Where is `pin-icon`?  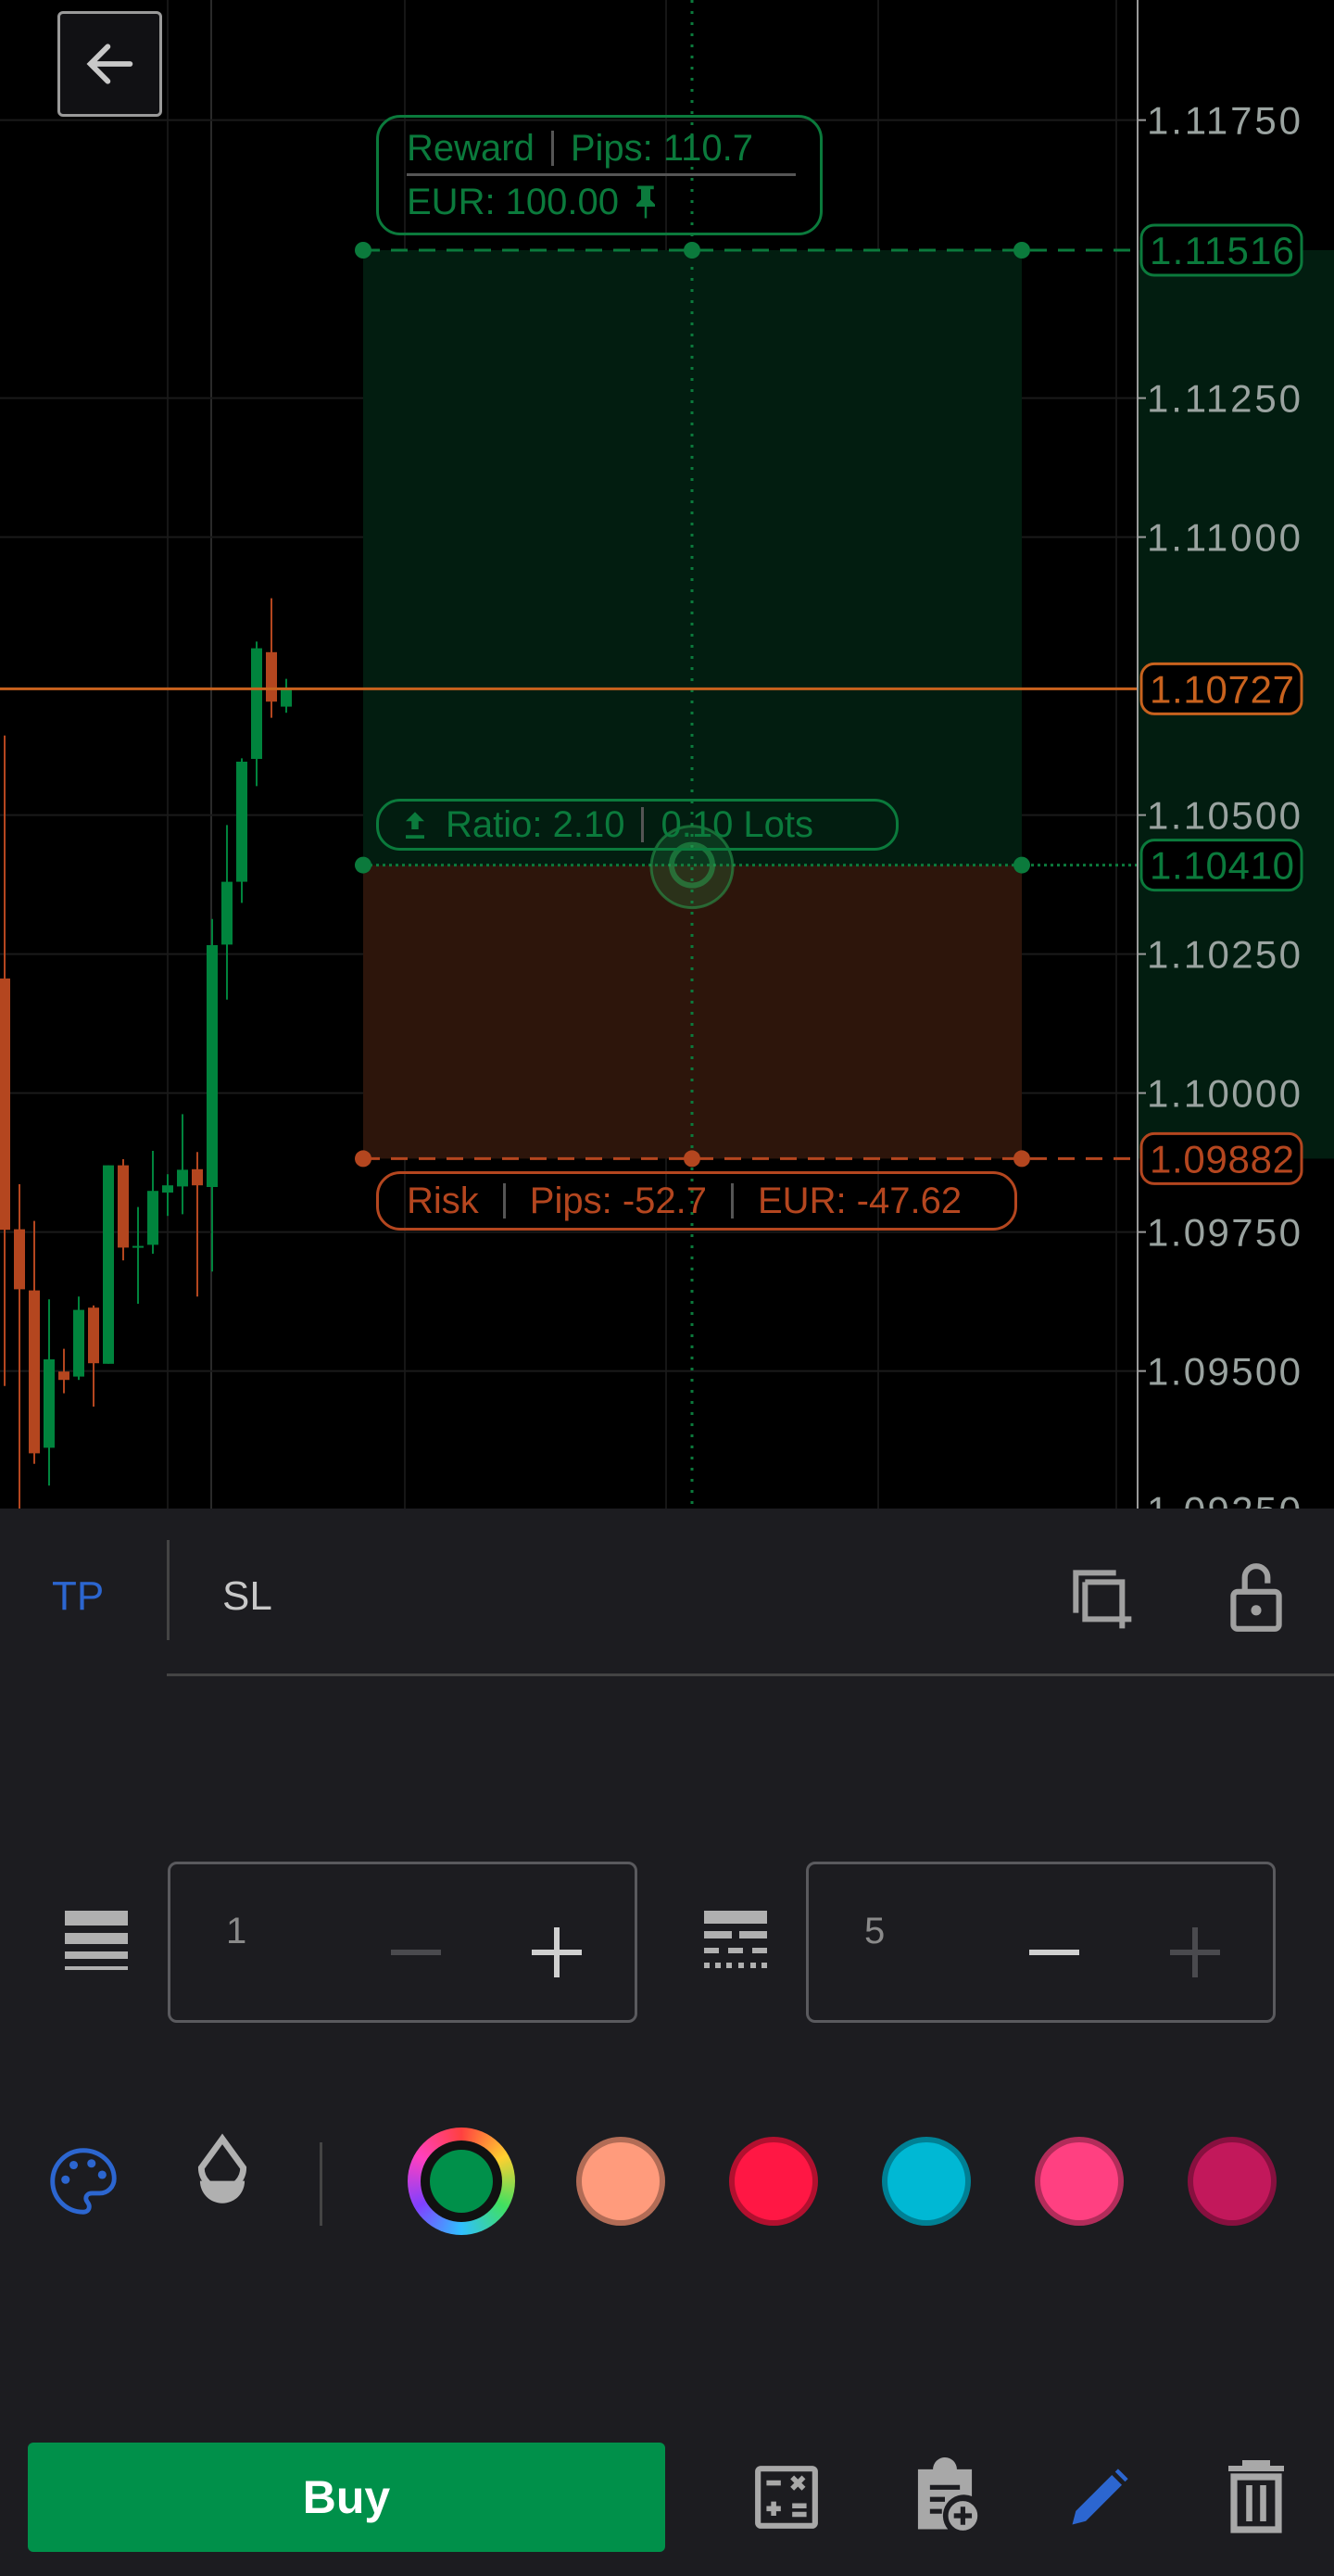
pin-icon is located at coordinates (646, 202).